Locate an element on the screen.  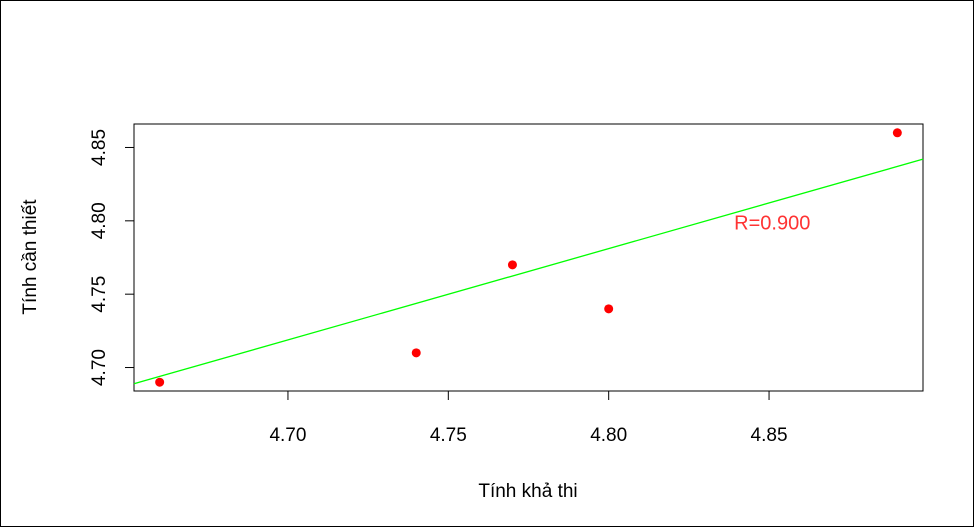
y-tick-label: 4.85 is located at coordinates (99, 147).